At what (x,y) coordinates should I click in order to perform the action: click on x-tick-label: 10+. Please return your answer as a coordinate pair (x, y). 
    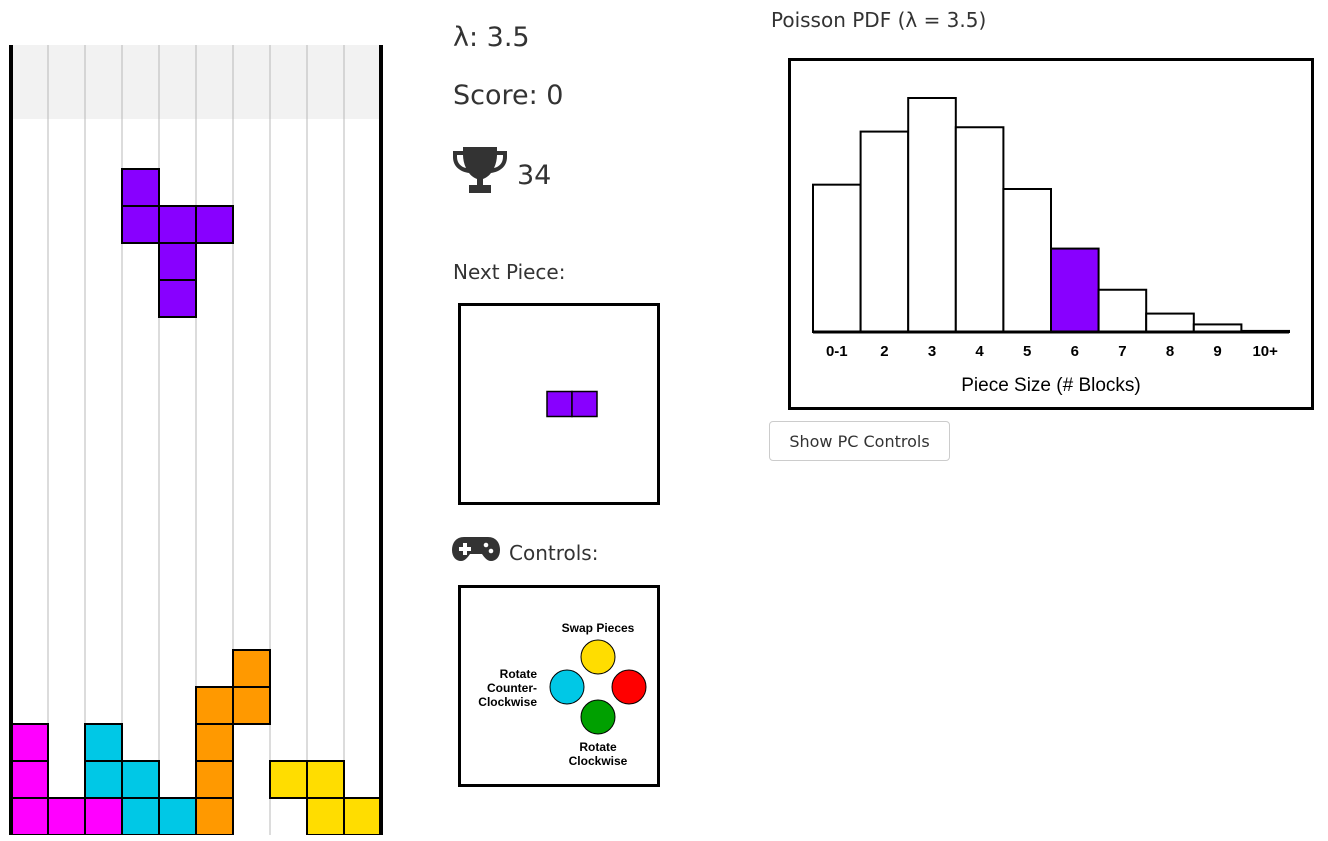
    Looking at the image, I should click on (1265, 351).